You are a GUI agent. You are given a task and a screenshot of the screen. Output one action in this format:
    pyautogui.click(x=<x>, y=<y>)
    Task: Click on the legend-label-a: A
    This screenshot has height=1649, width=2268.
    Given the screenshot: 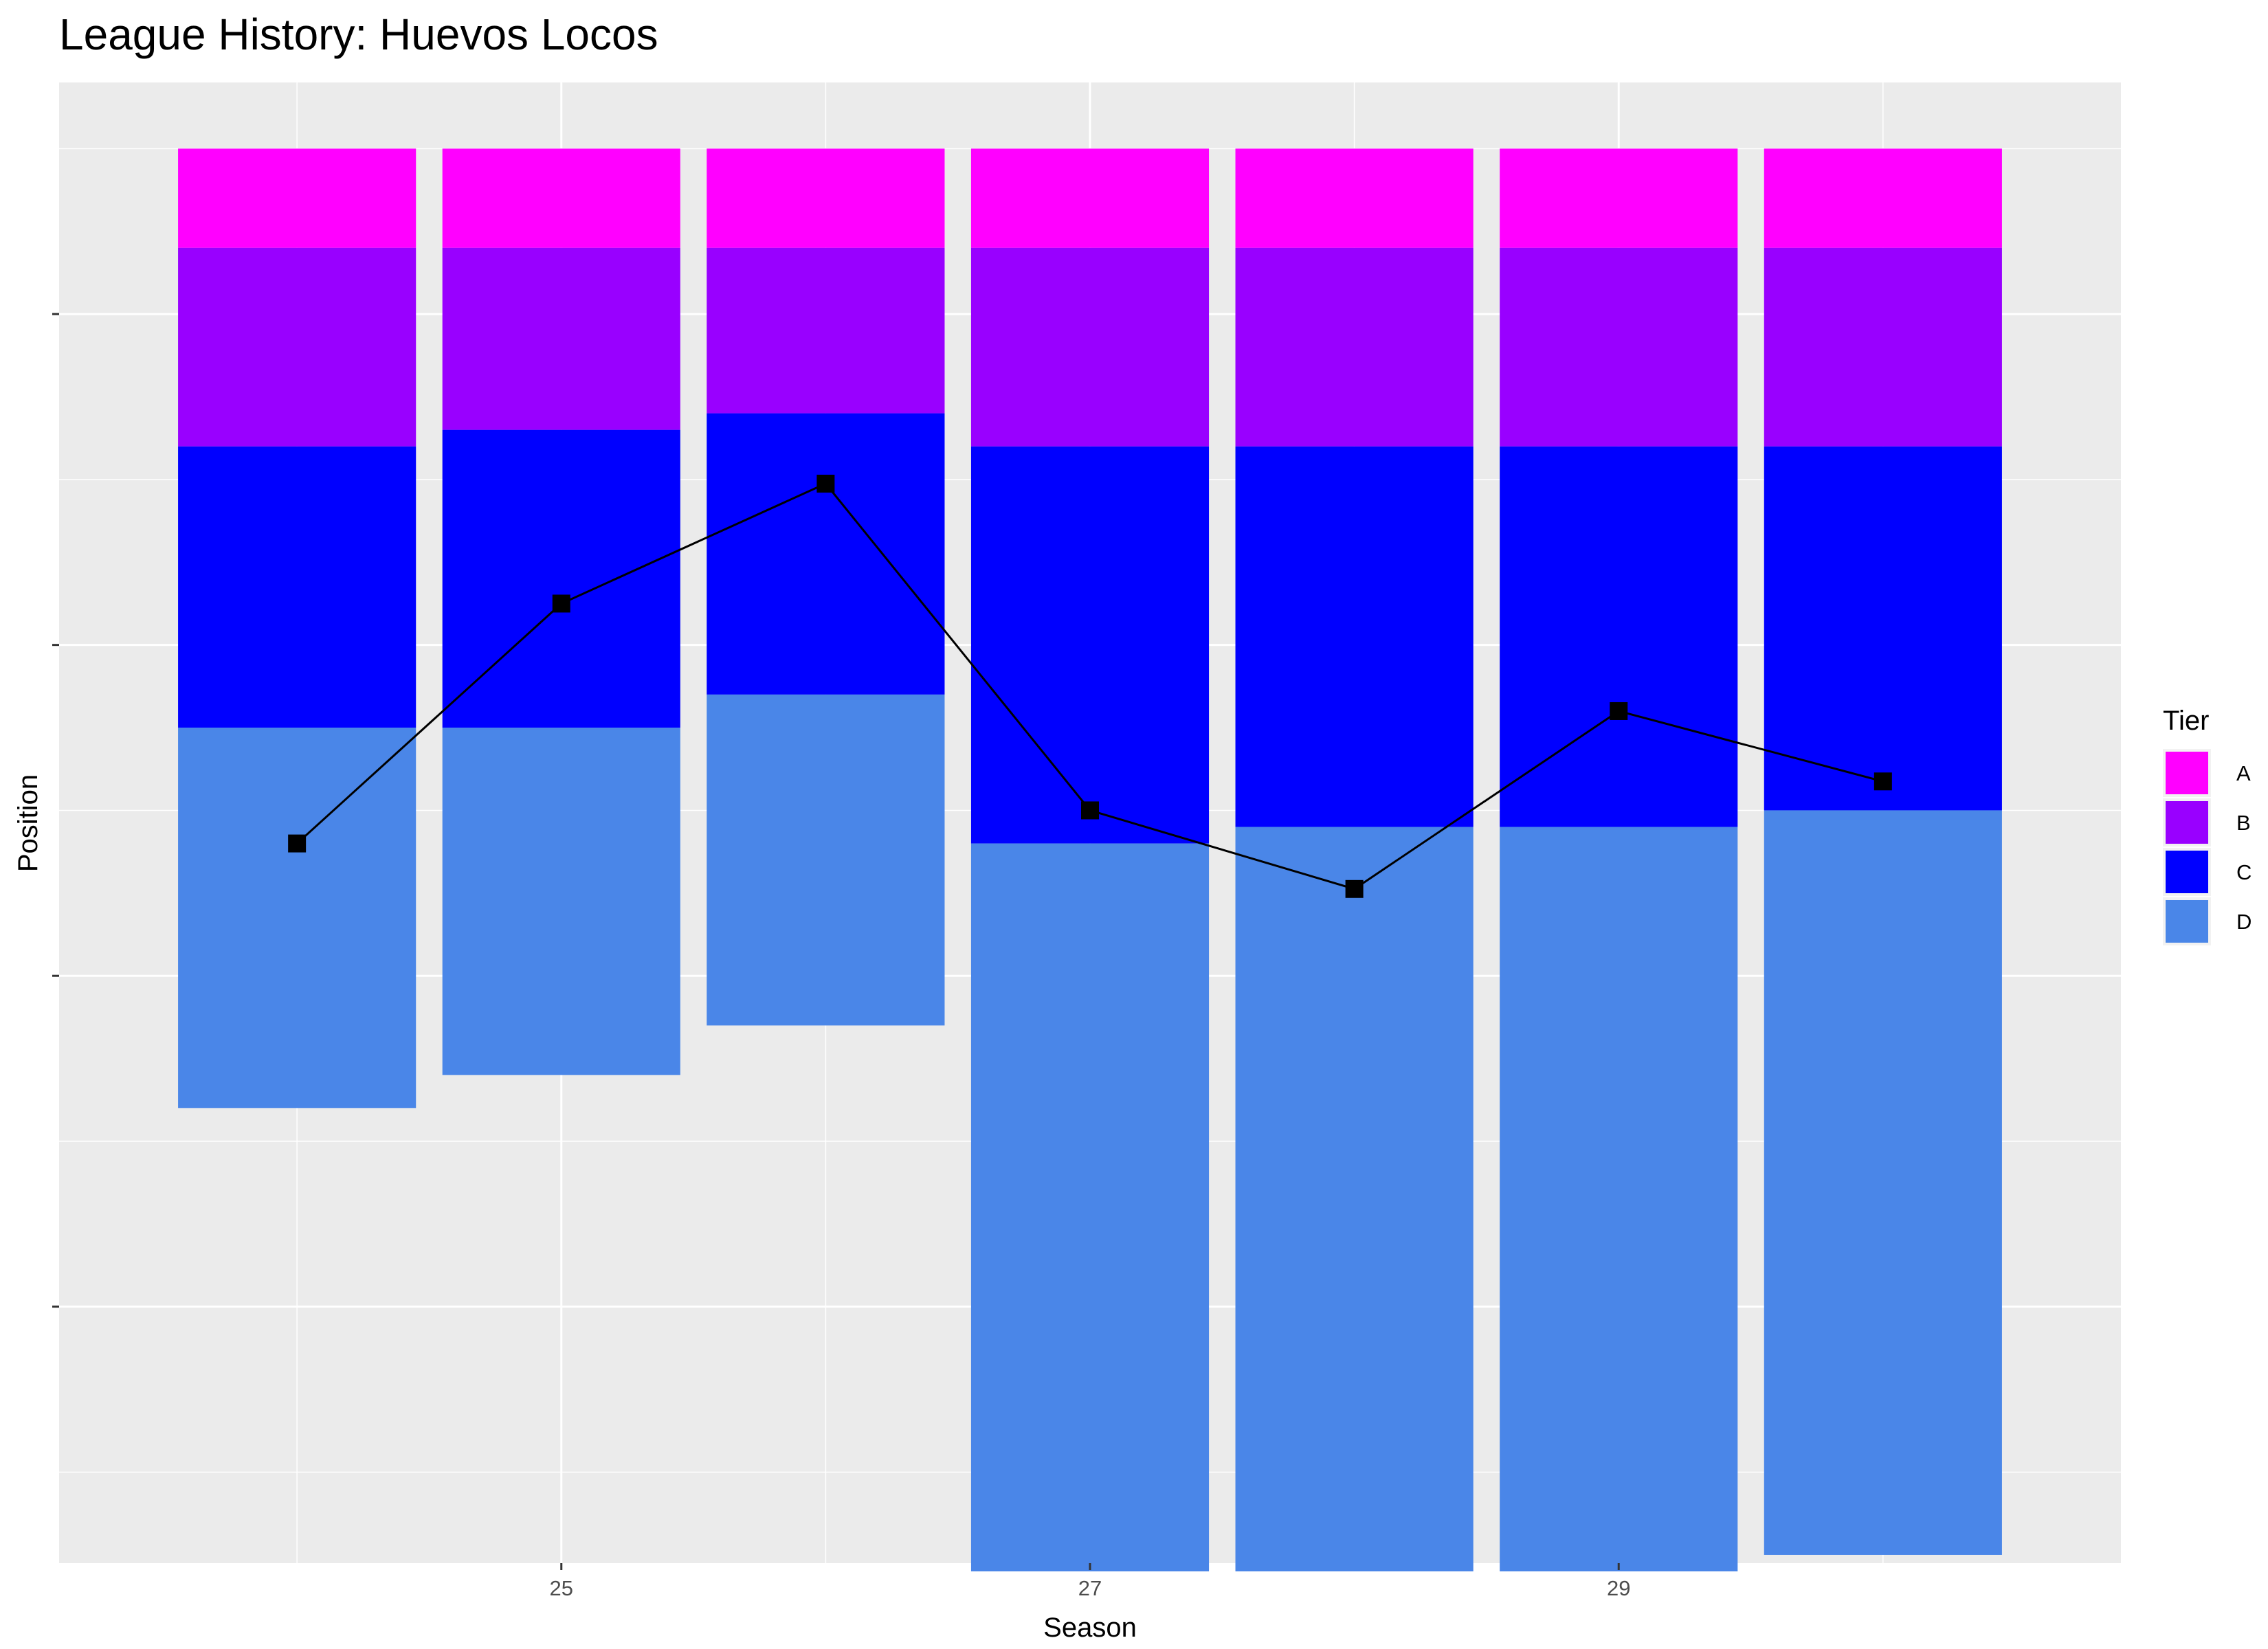 What is the action you would take?
    pyautogui.click(x=2243, y=773)
    